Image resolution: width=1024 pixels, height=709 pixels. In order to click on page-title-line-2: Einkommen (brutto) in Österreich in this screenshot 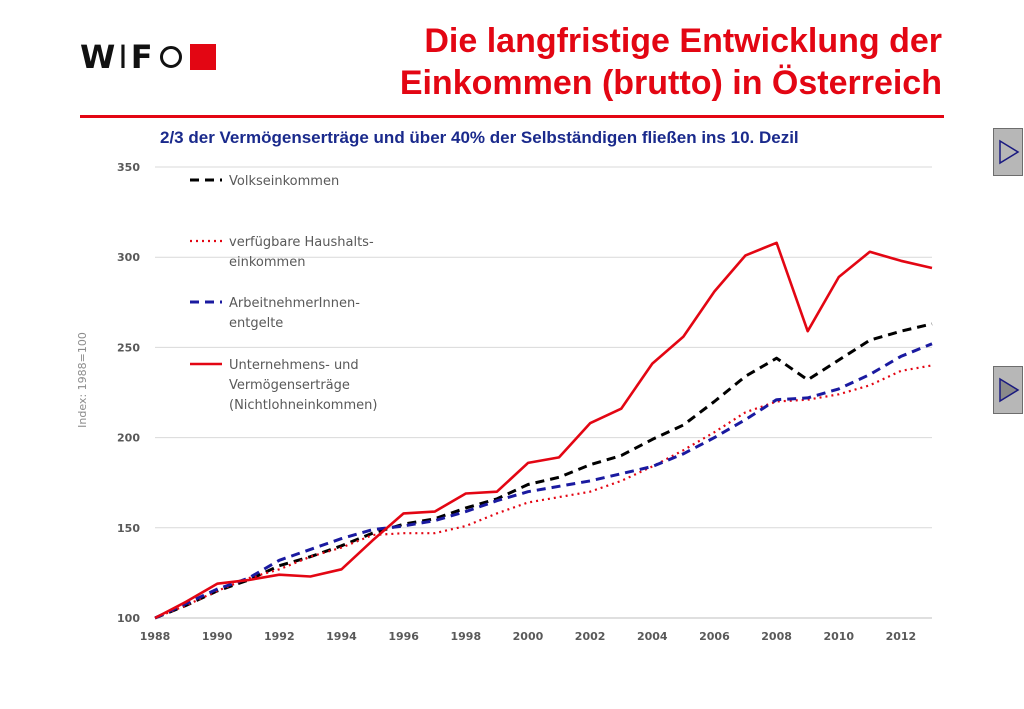, I will do `click(670, 83)`.